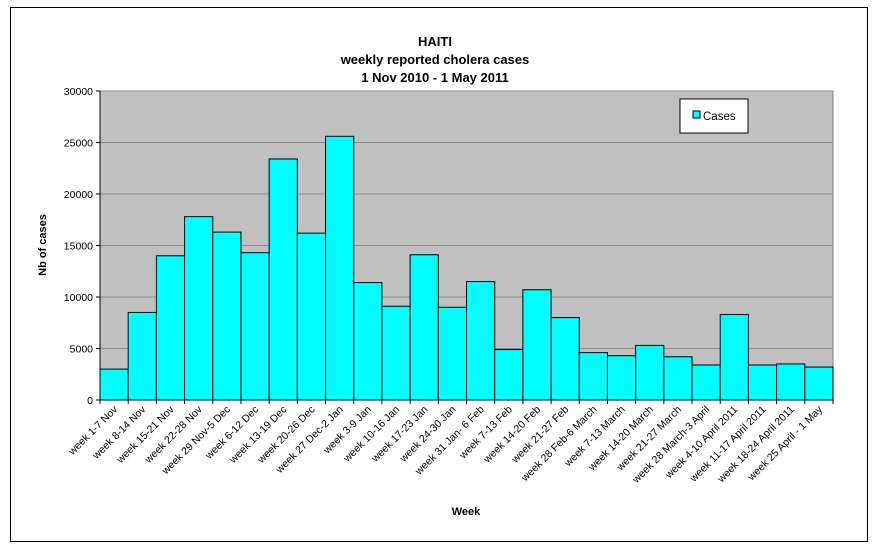 Image resolution: width=882 pixels, height=559 pixels. Describe the element at coordinates (78, 247) in the screenshot. I see `y-tick-label: 15000` at that location.